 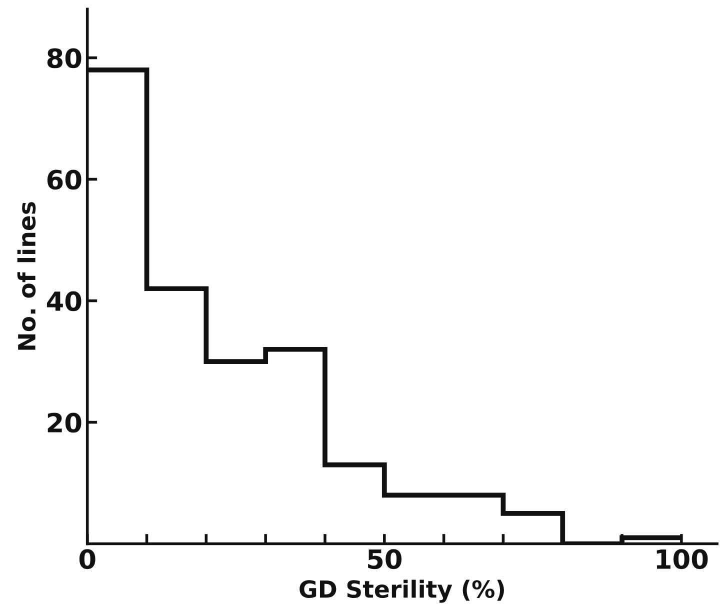 I want to click on x-tick-label: 50, so click(x=385, y=559).